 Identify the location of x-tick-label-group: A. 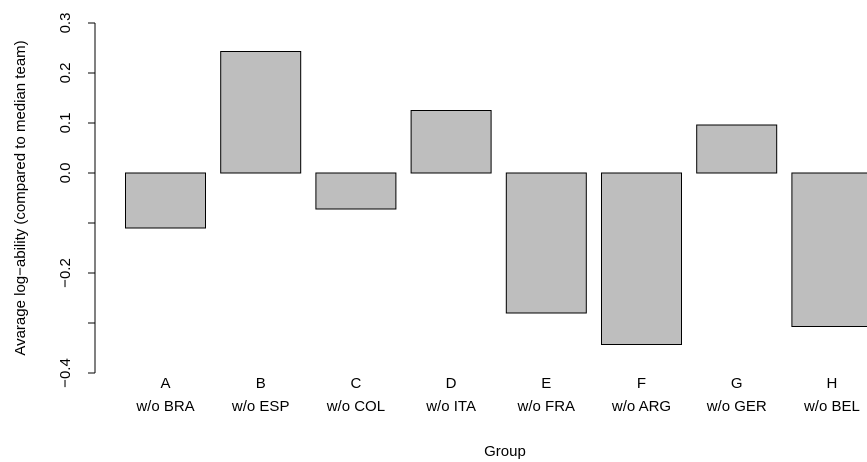
(165, 383).